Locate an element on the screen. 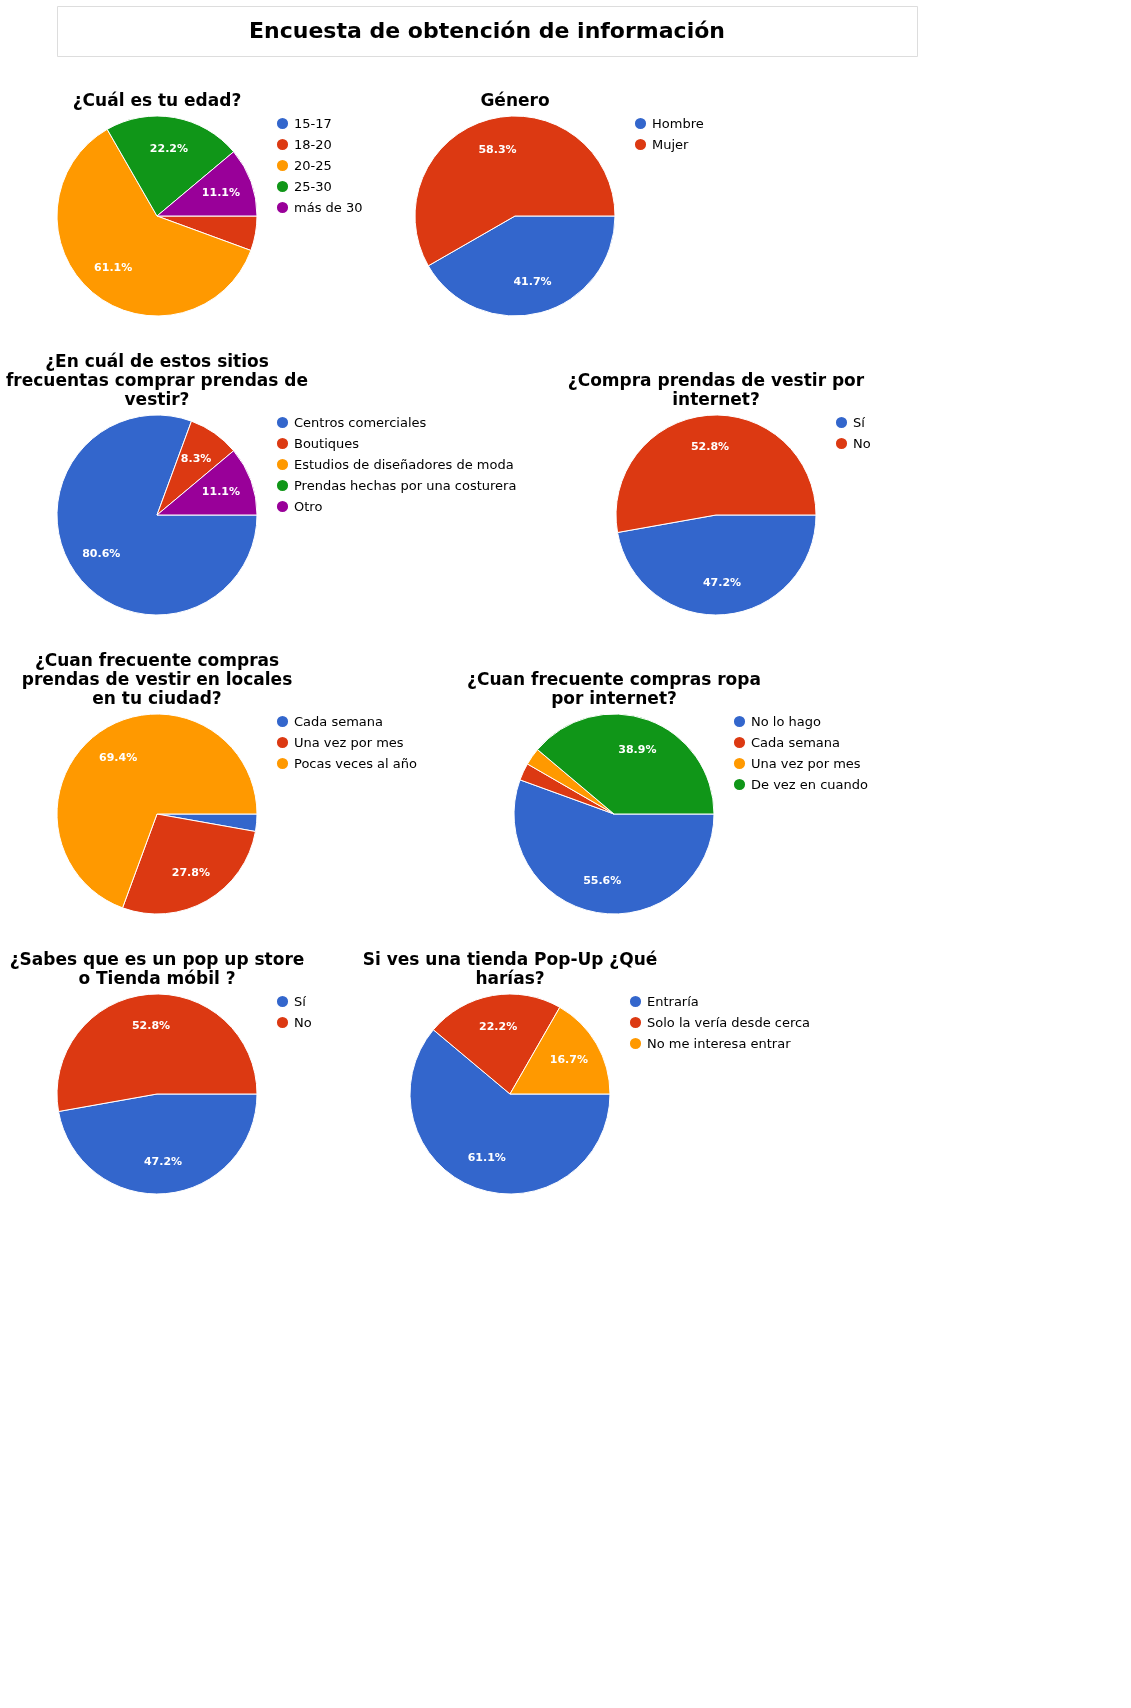 This screenshot has height=1708, width=1131. legend-label: Estudios de diseñadores de moda is located at coordinates (404, 464).